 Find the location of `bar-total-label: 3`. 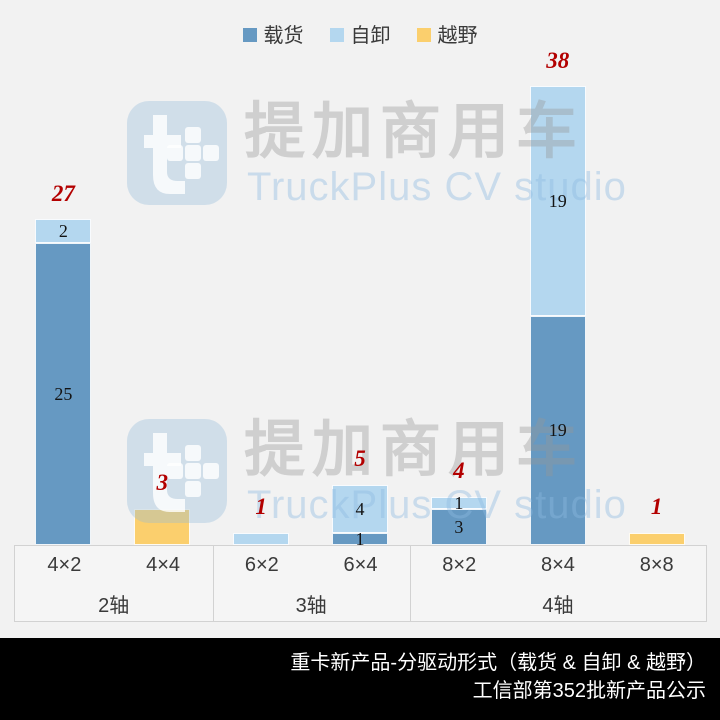

bar-total-label: 3 is located at coordinates (162, 483).